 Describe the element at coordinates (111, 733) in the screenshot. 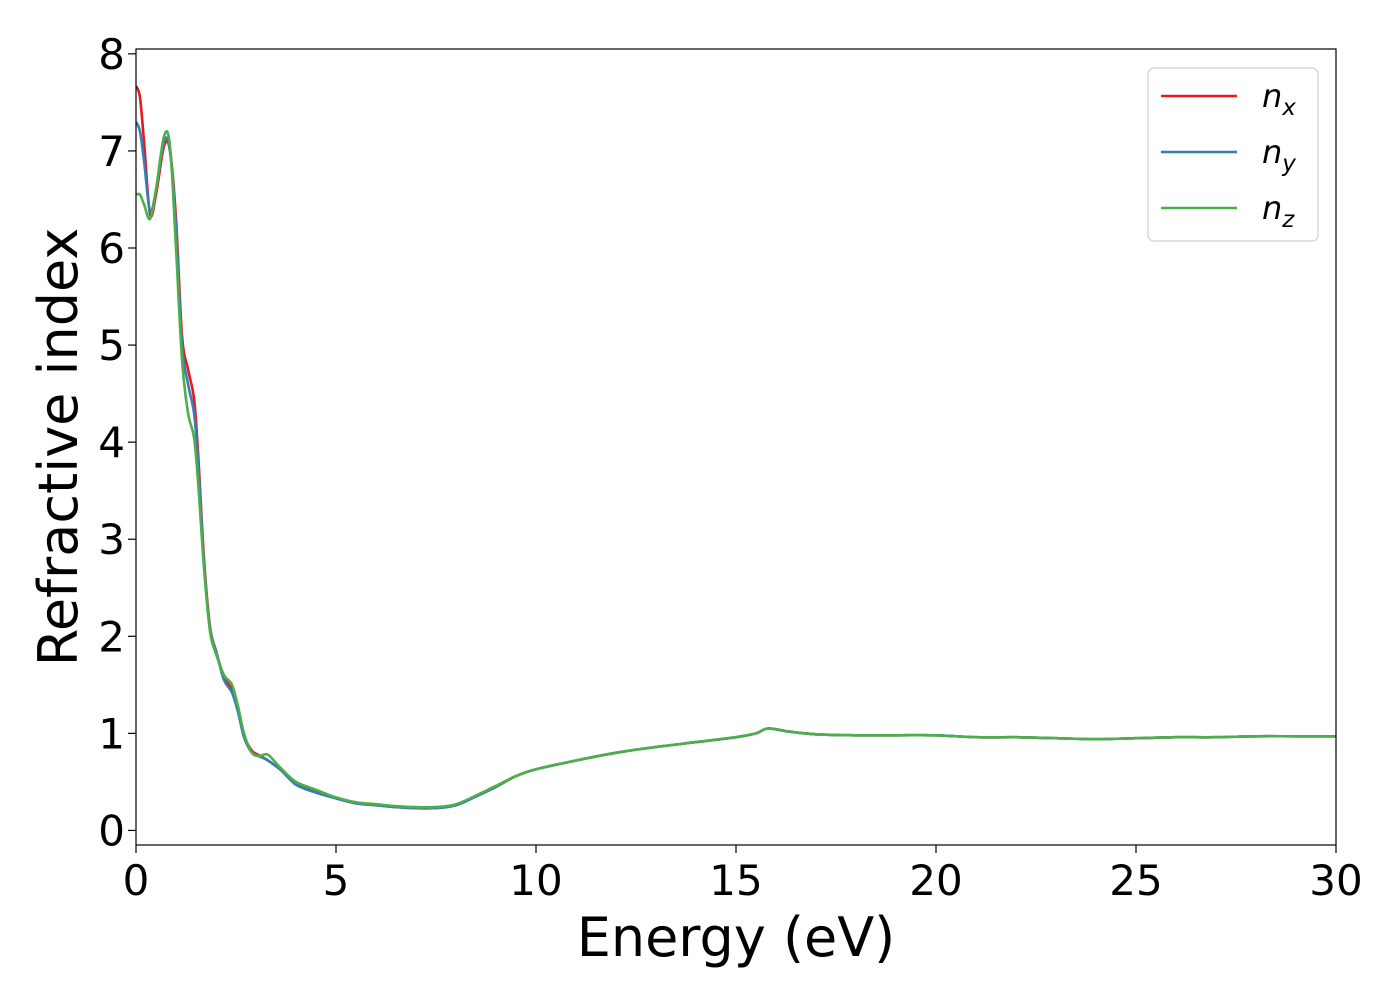

I see `y-tick-label: 1` at that location.